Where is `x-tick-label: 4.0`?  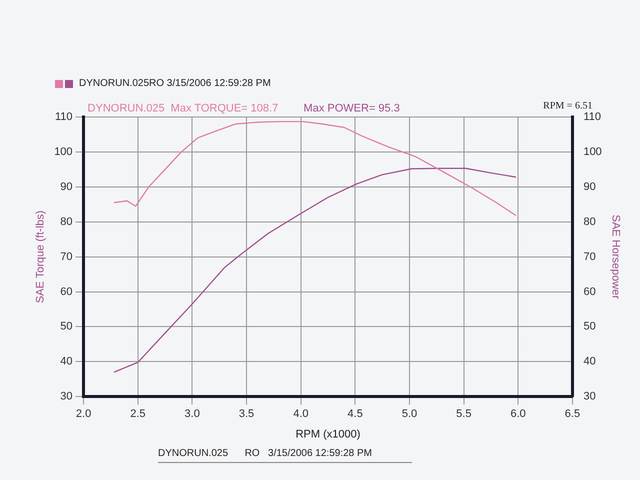 x-tick-label: 4.0 is located at coordinates (300, 414).